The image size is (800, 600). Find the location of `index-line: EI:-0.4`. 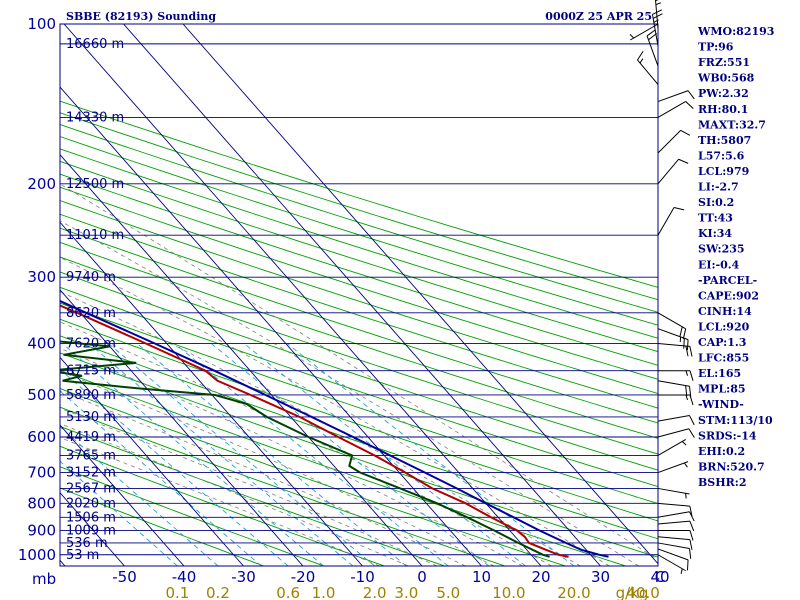

index-line: EI:-0.4 is located at coordinates (719, 264).